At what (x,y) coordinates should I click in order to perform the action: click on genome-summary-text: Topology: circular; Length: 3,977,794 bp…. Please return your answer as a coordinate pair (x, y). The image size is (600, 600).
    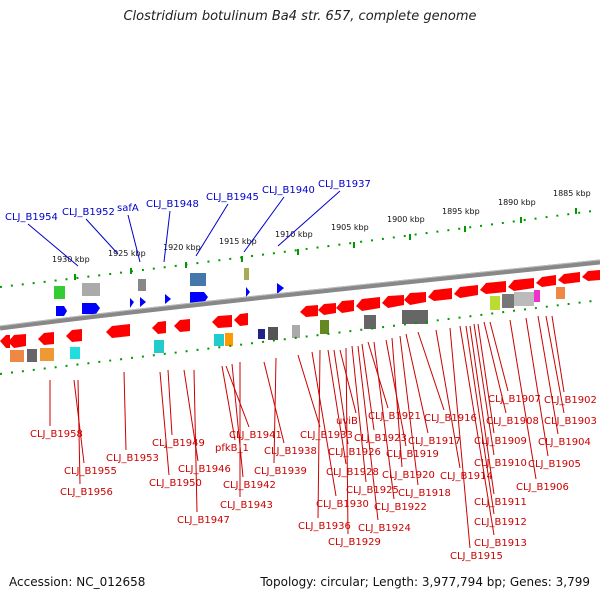
    Looking at the image, I should click on (425, 582).